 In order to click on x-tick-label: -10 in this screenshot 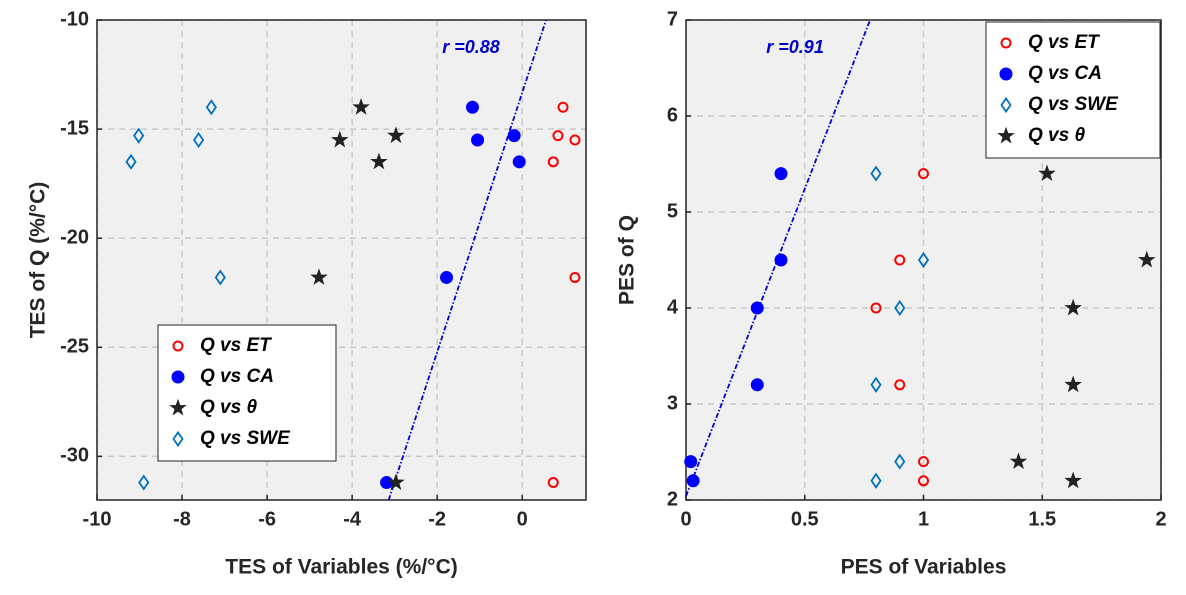, I will do `click(97, 519)`.